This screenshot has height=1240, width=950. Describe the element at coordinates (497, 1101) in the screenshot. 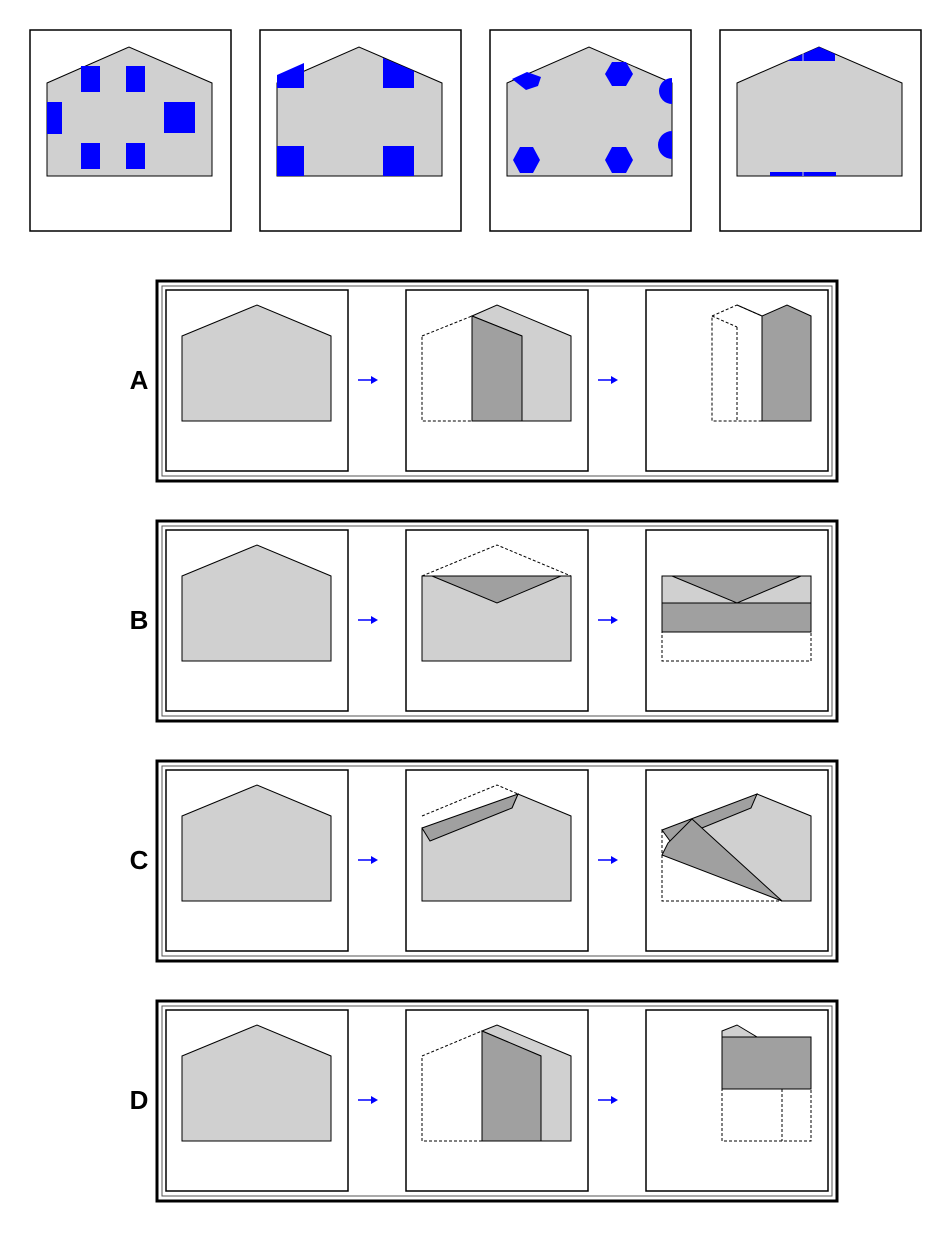

I see `option-d-group` at that location.